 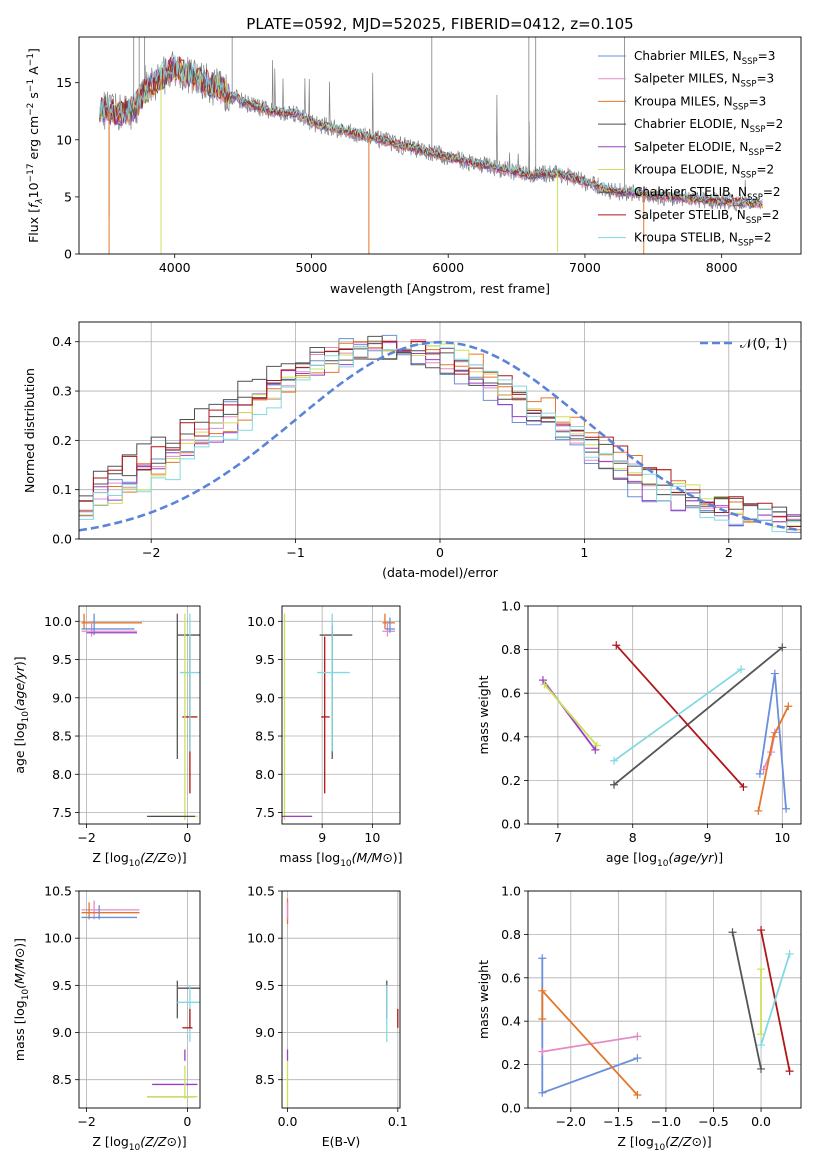 What do you see at coordinates (338, 717) in the screenshot?
I see `plot-area-age_vs_mass` at bounding box center [338, 717].